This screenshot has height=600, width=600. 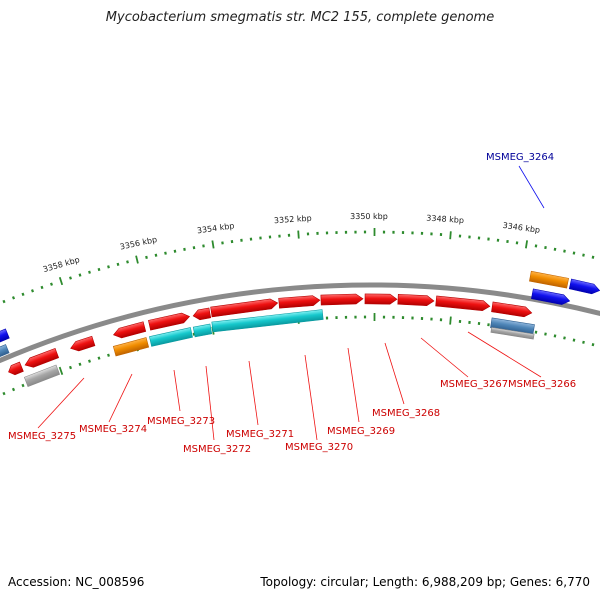 I want to click on accession-text: Accession: NC_008596, so click(x=76, y=582).